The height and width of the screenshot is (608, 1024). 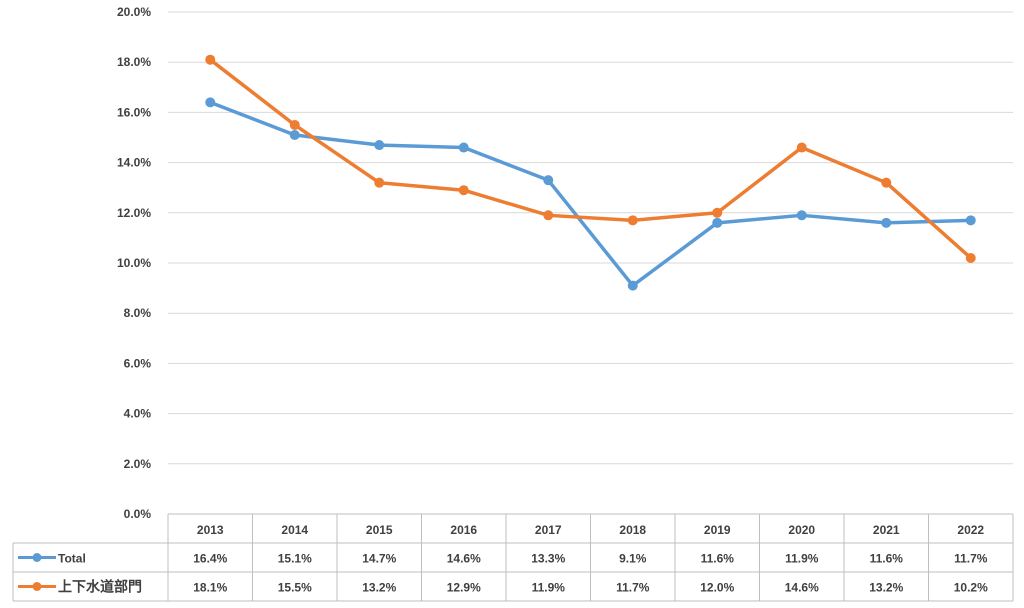 I want to click on data-table-value: 18.1%, so click(x=210, y=588).